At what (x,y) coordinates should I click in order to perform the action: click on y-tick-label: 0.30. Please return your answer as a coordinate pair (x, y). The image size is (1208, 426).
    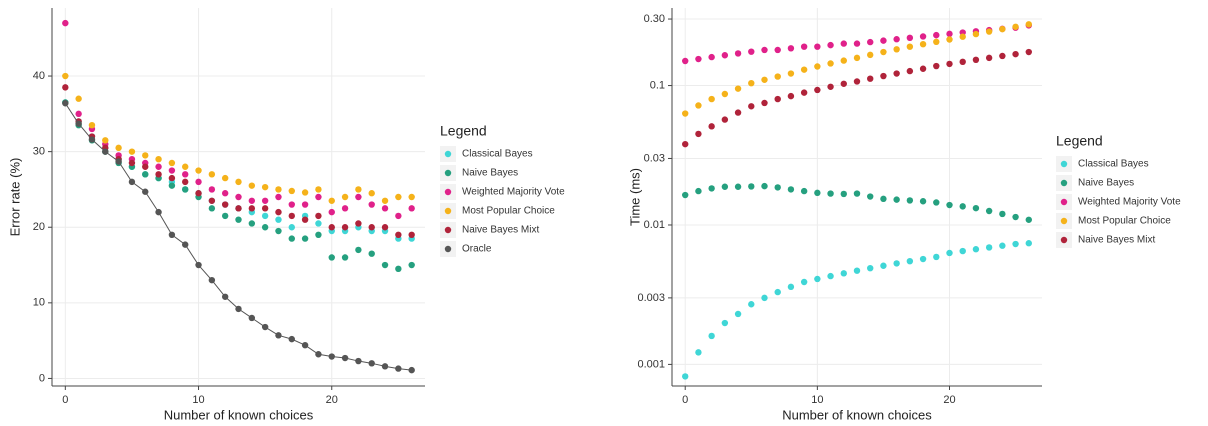
    Looking at the image, I should click on (654, 19).